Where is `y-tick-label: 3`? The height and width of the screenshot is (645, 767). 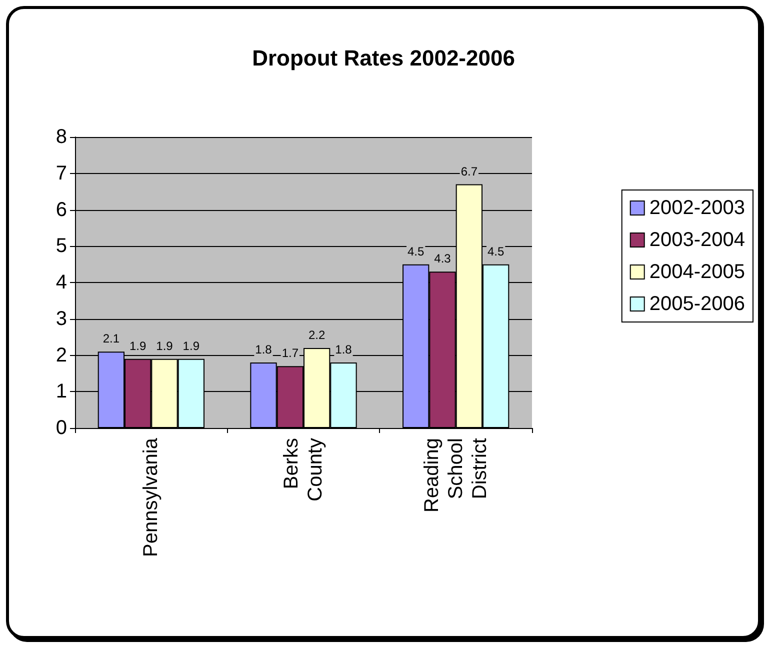
y-tick-label: 3 is located at coordinates (61, 319).